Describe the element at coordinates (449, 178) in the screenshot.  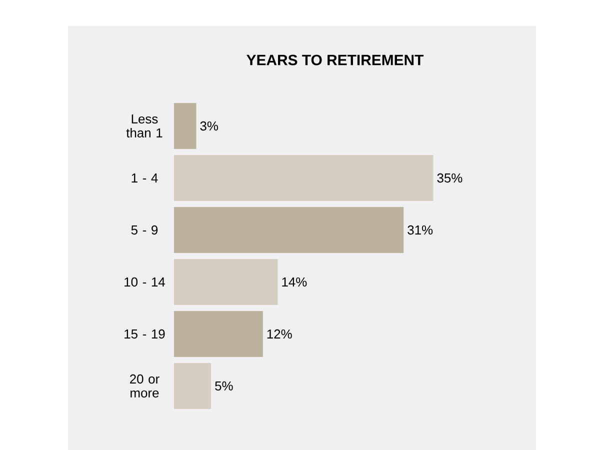
I see `data-label: 35%` at that location.